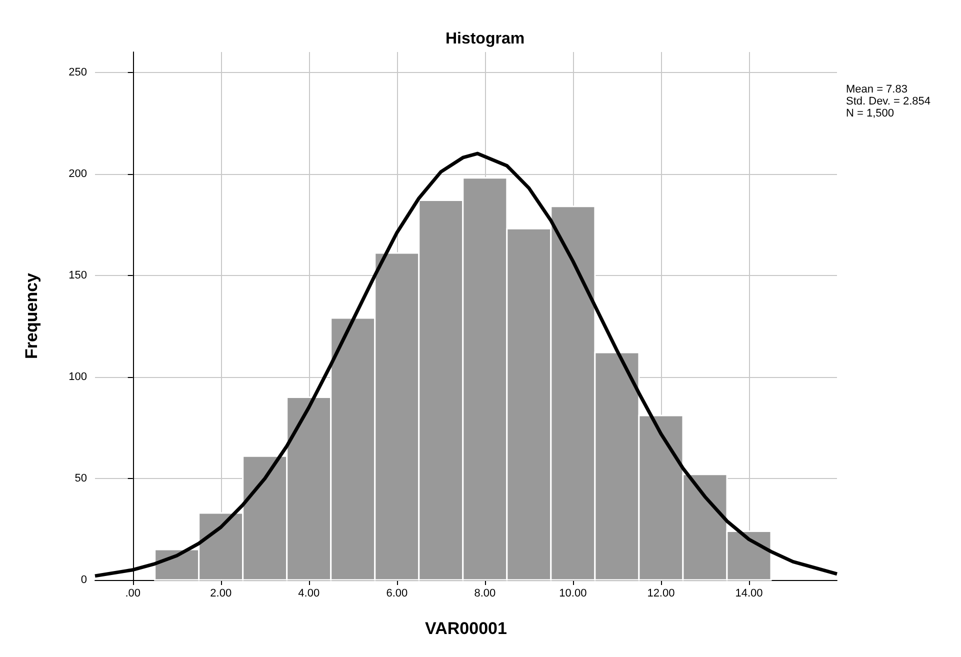  What do you see at coordinates (77, 174) in the screenshot?
I see `y-tick-label: 200` at bounding box center [77, 174].